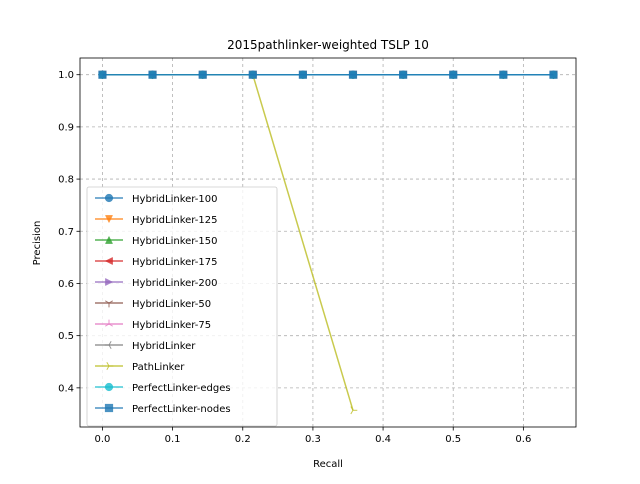 This screenshot has height=484, width=640. I want to click on legend-entry: HybridLinker-100, so click(156, 199).